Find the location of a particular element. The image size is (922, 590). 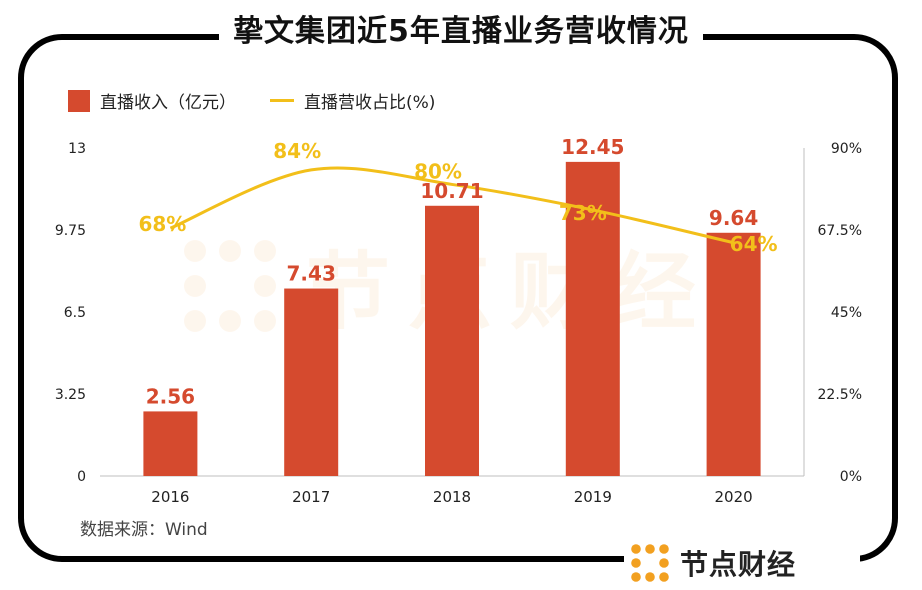

line-value-label: 68% is located at coordinates (162, 224).